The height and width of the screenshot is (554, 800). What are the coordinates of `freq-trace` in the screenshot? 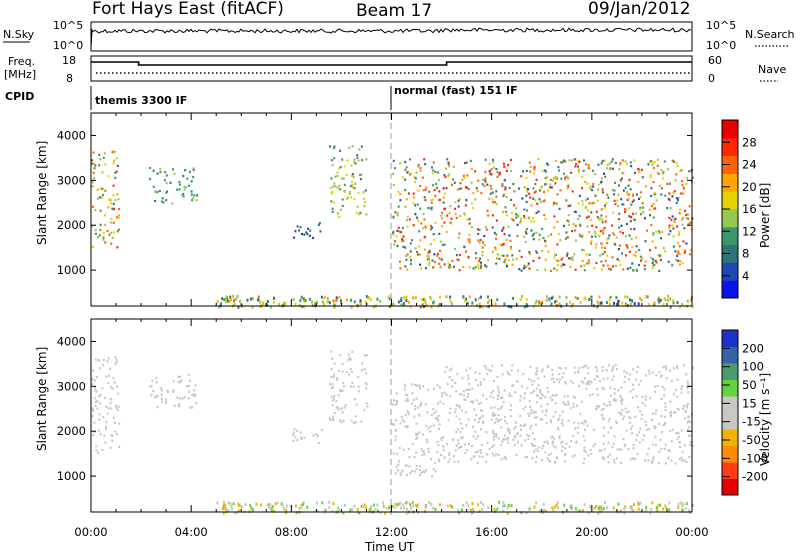 It's located at (391, 63).